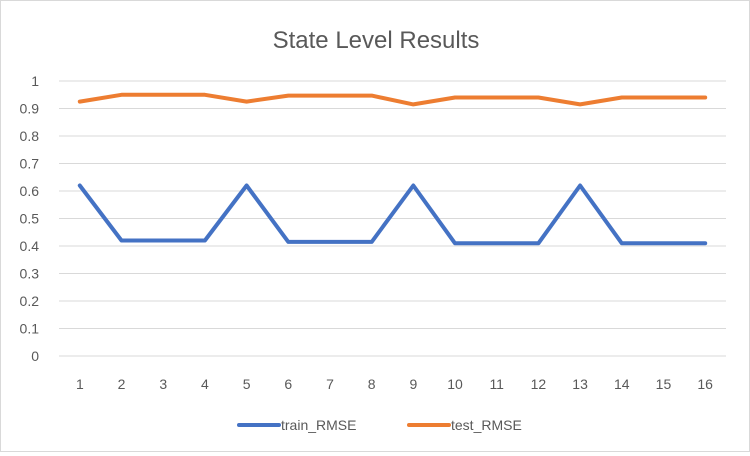 This screenshot has width=750, height=456. What do you see at coordinates (539, 384) in the screenshot?
I see `x-tick-label: 12` at bounding box center [539, 384].